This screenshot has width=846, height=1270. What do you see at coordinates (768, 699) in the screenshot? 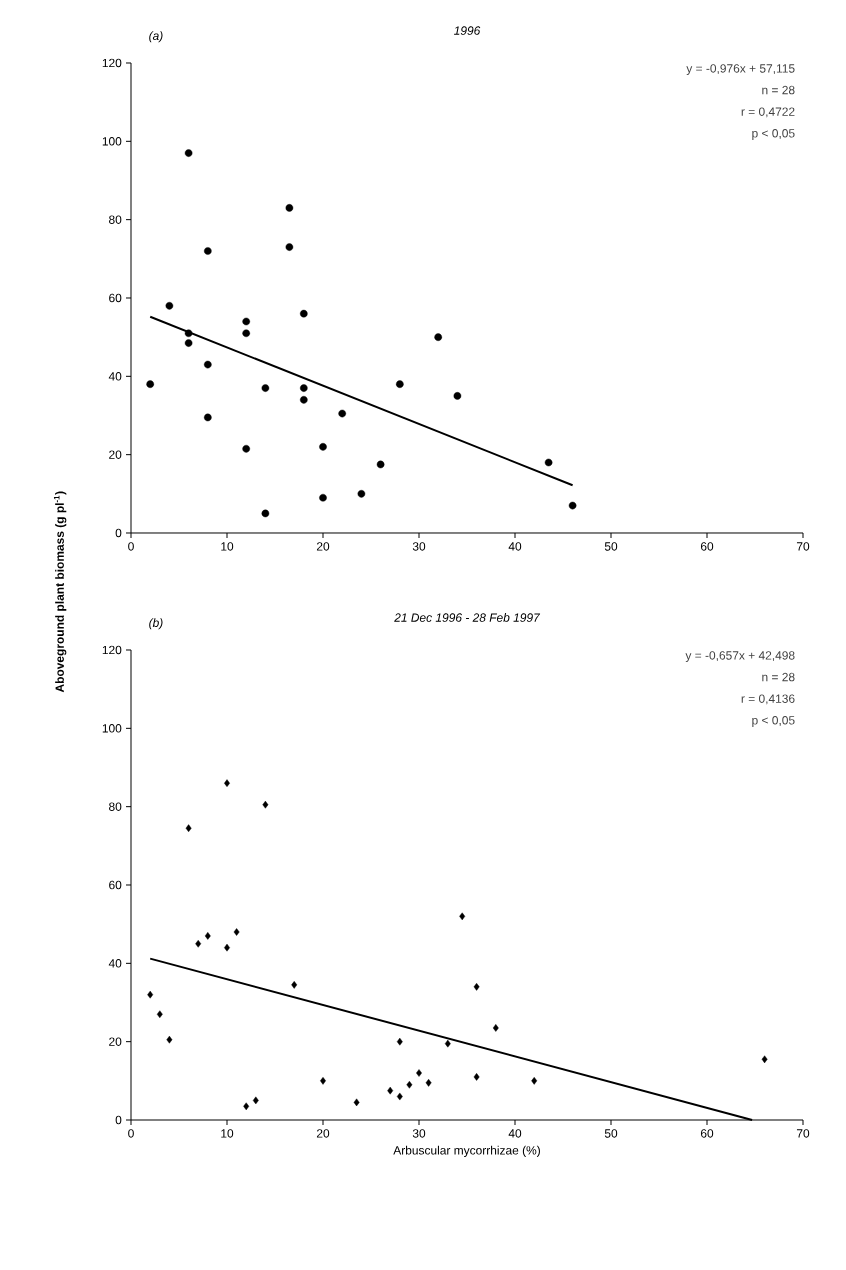
I see `annotation: r = 0,4136` at bounding box center [768, 699].